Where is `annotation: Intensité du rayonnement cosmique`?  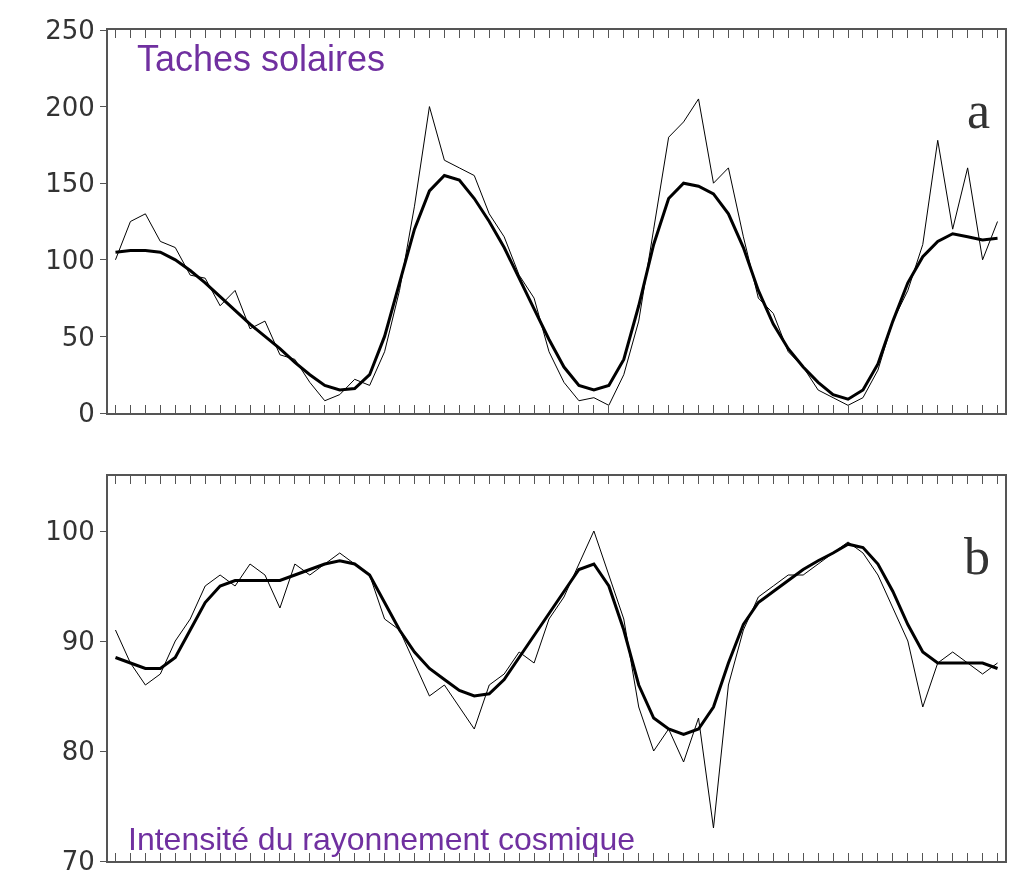 annotation: Intensité du rayonnement cosmique is located at coordinates (381, 839).